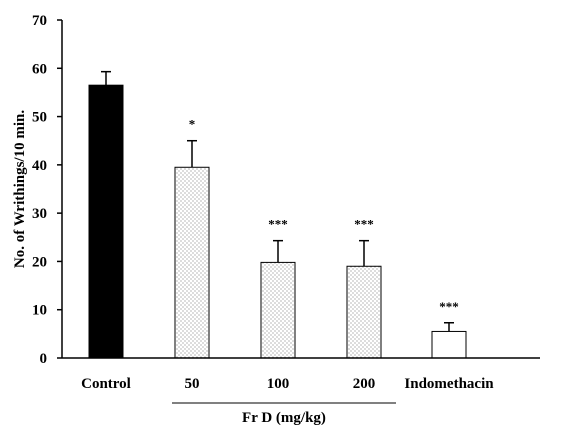  Describe the element at coordinates (44, 359) in the screenshot. I see `y-tick-label: 0` at that location.